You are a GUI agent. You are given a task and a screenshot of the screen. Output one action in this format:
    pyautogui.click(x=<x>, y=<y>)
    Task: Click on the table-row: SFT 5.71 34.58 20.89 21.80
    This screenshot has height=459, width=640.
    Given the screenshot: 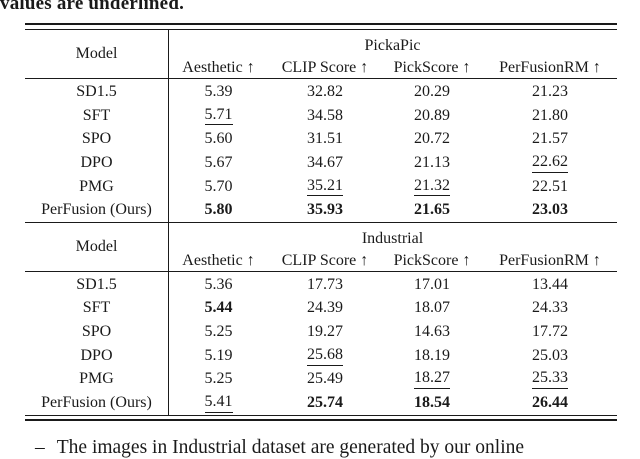 What is the action you would take?
    pyautogui.click(x=321, y=116)
    